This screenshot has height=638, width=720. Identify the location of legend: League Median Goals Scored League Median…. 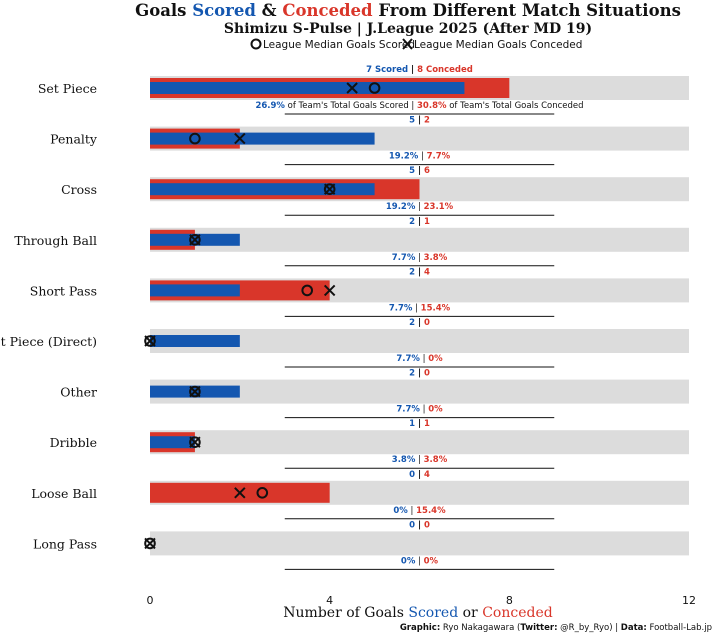
(416, 44).